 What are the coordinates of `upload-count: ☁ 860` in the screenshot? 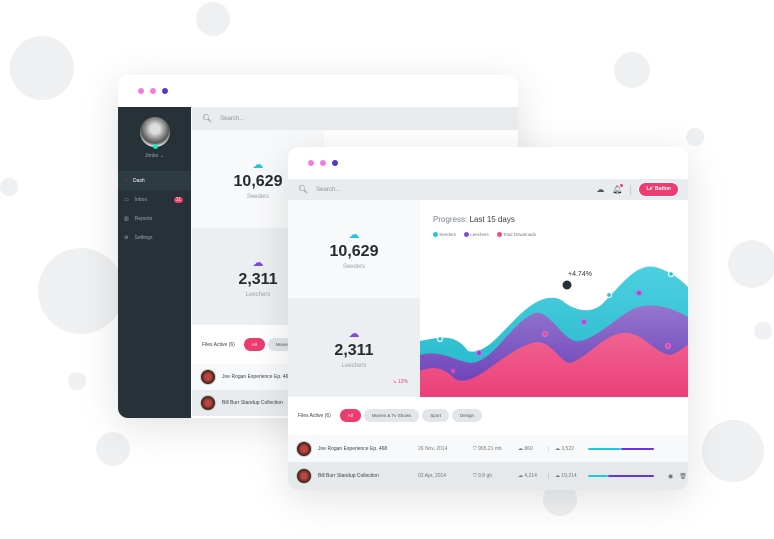 It's located at (525, 448).